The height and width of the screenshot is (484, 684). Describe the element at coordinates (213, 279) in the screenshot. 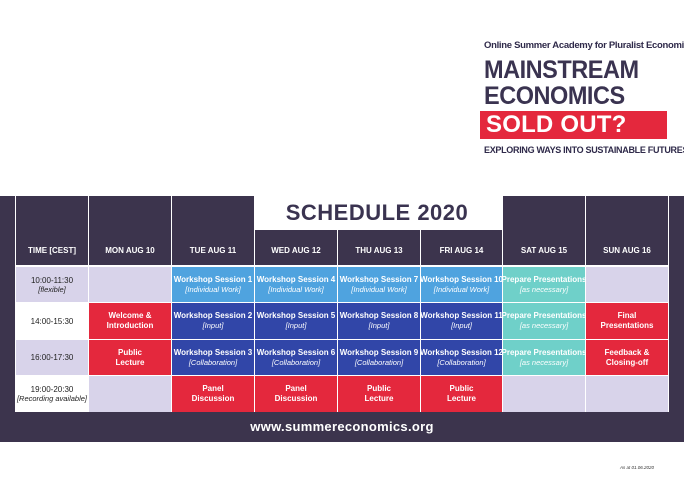

I see `event-title: Workshop Session 1` at that location.